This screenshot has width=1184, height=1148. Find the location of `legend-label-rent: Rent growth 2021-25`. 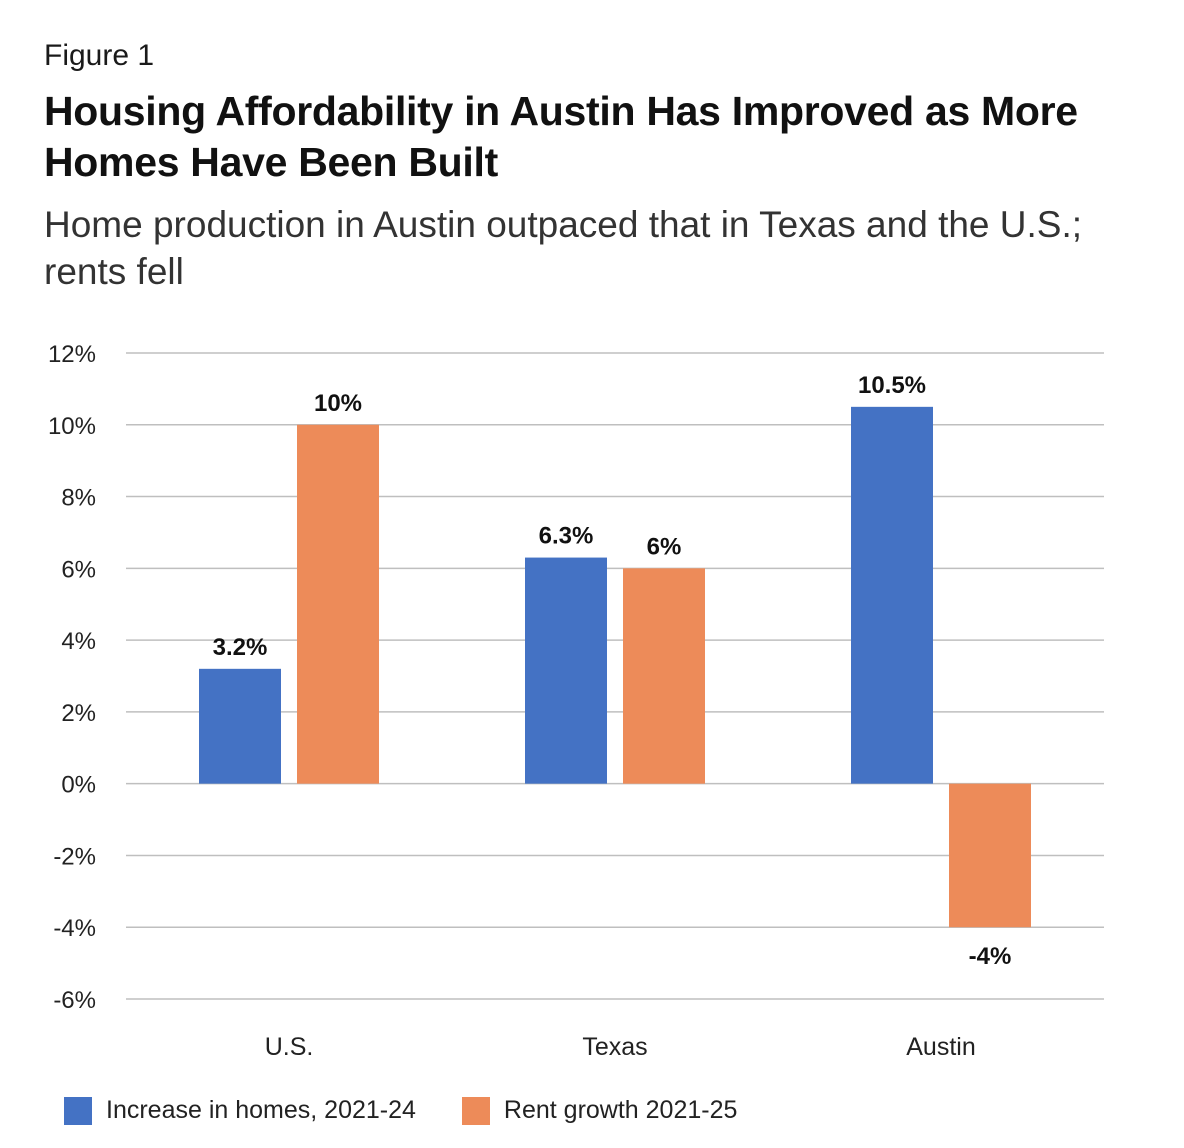

legend-label-rent: Rent growth 2021-25 is located at coordinates (620, 1110).